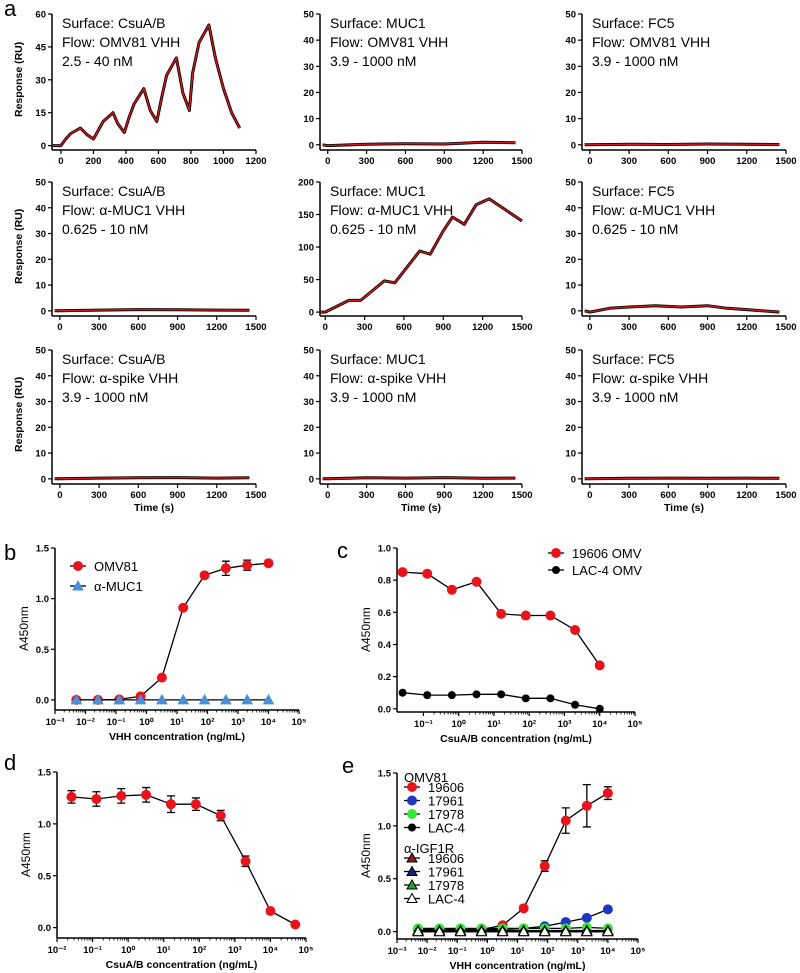 The height and width of the screenshot is (973, 800). I want to click on x-axis-label: Time (s), so click(421, 508).